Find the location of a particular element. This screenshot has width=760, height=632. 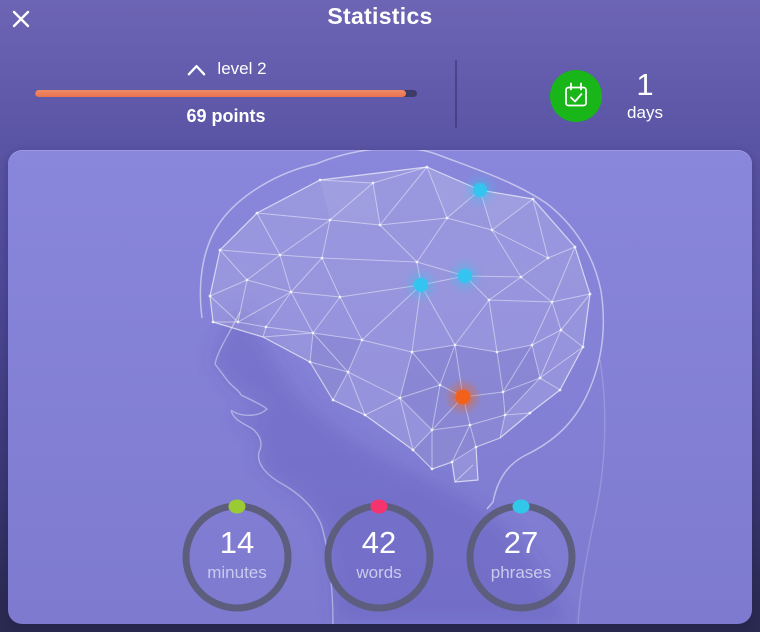

streak-badge is located at coordinates (576, 96).